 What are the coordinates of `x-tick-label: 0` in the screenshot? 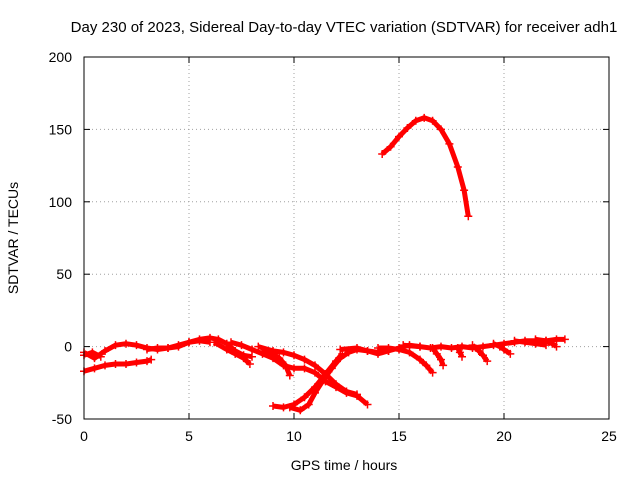 It's located at (84, 436).